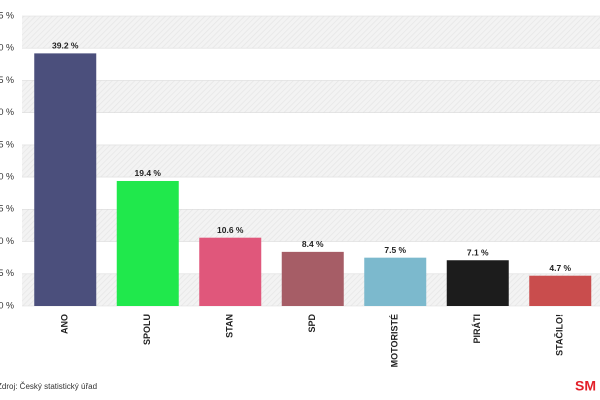 The height and width of the screenshot is (400, 600). Describe the element at coordinates (560, 268) in the screenshot. I see `value-label: 4.7 %` at that location.